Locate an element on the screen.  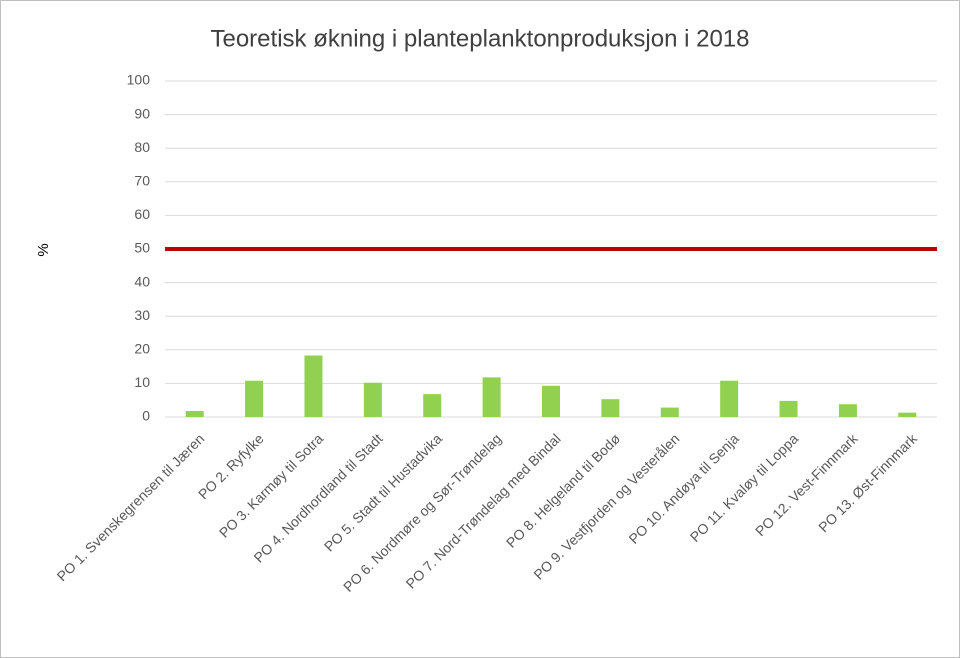
y-tick-label: 0 is located at coordinates (146, 416).